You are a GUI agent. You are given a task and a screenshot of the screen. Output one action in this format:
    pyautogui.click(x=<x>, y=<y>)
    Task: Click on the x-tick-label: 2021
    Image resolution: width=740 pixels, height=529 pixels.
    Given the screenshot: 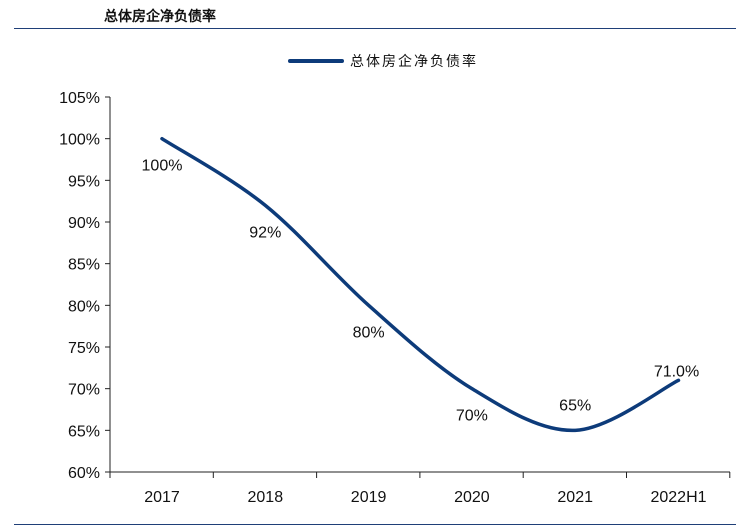 What is the action you would take?
    pyautogui.click(x=575, y=497)
    